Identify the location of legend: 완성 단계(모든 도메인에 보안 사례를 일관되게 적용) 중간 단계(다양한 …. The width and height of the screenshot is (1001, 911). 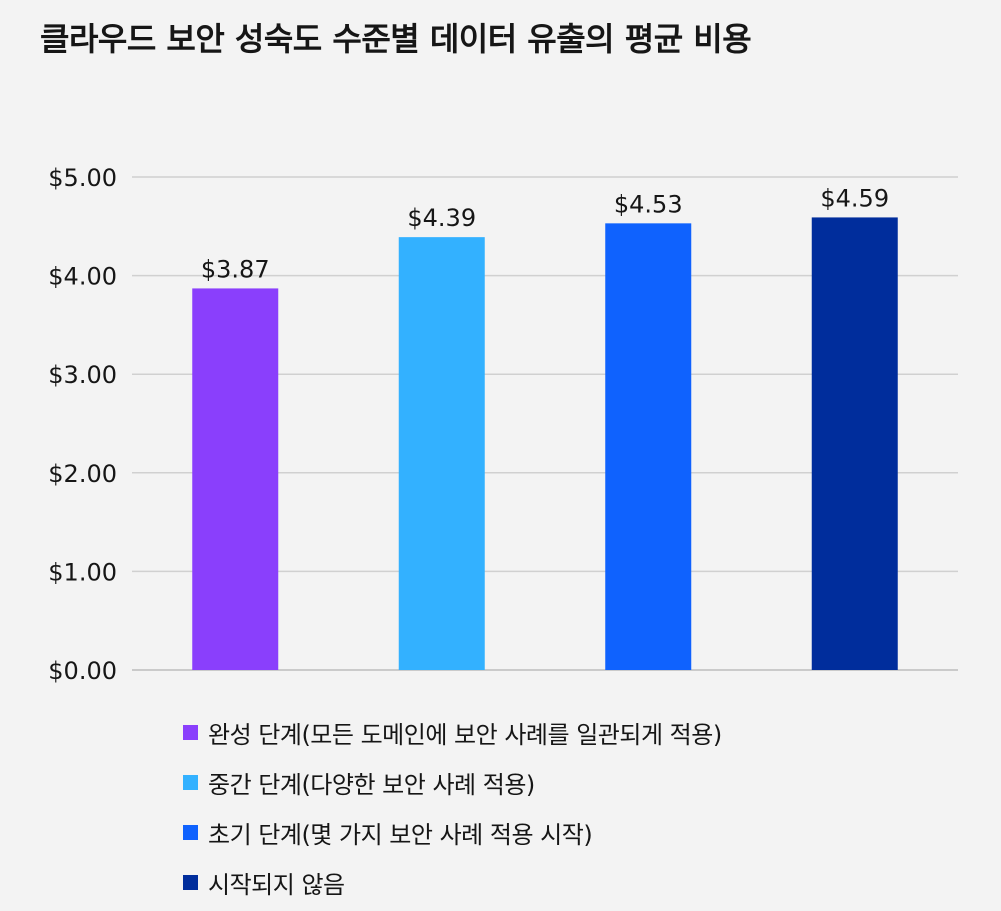
(452, 807).